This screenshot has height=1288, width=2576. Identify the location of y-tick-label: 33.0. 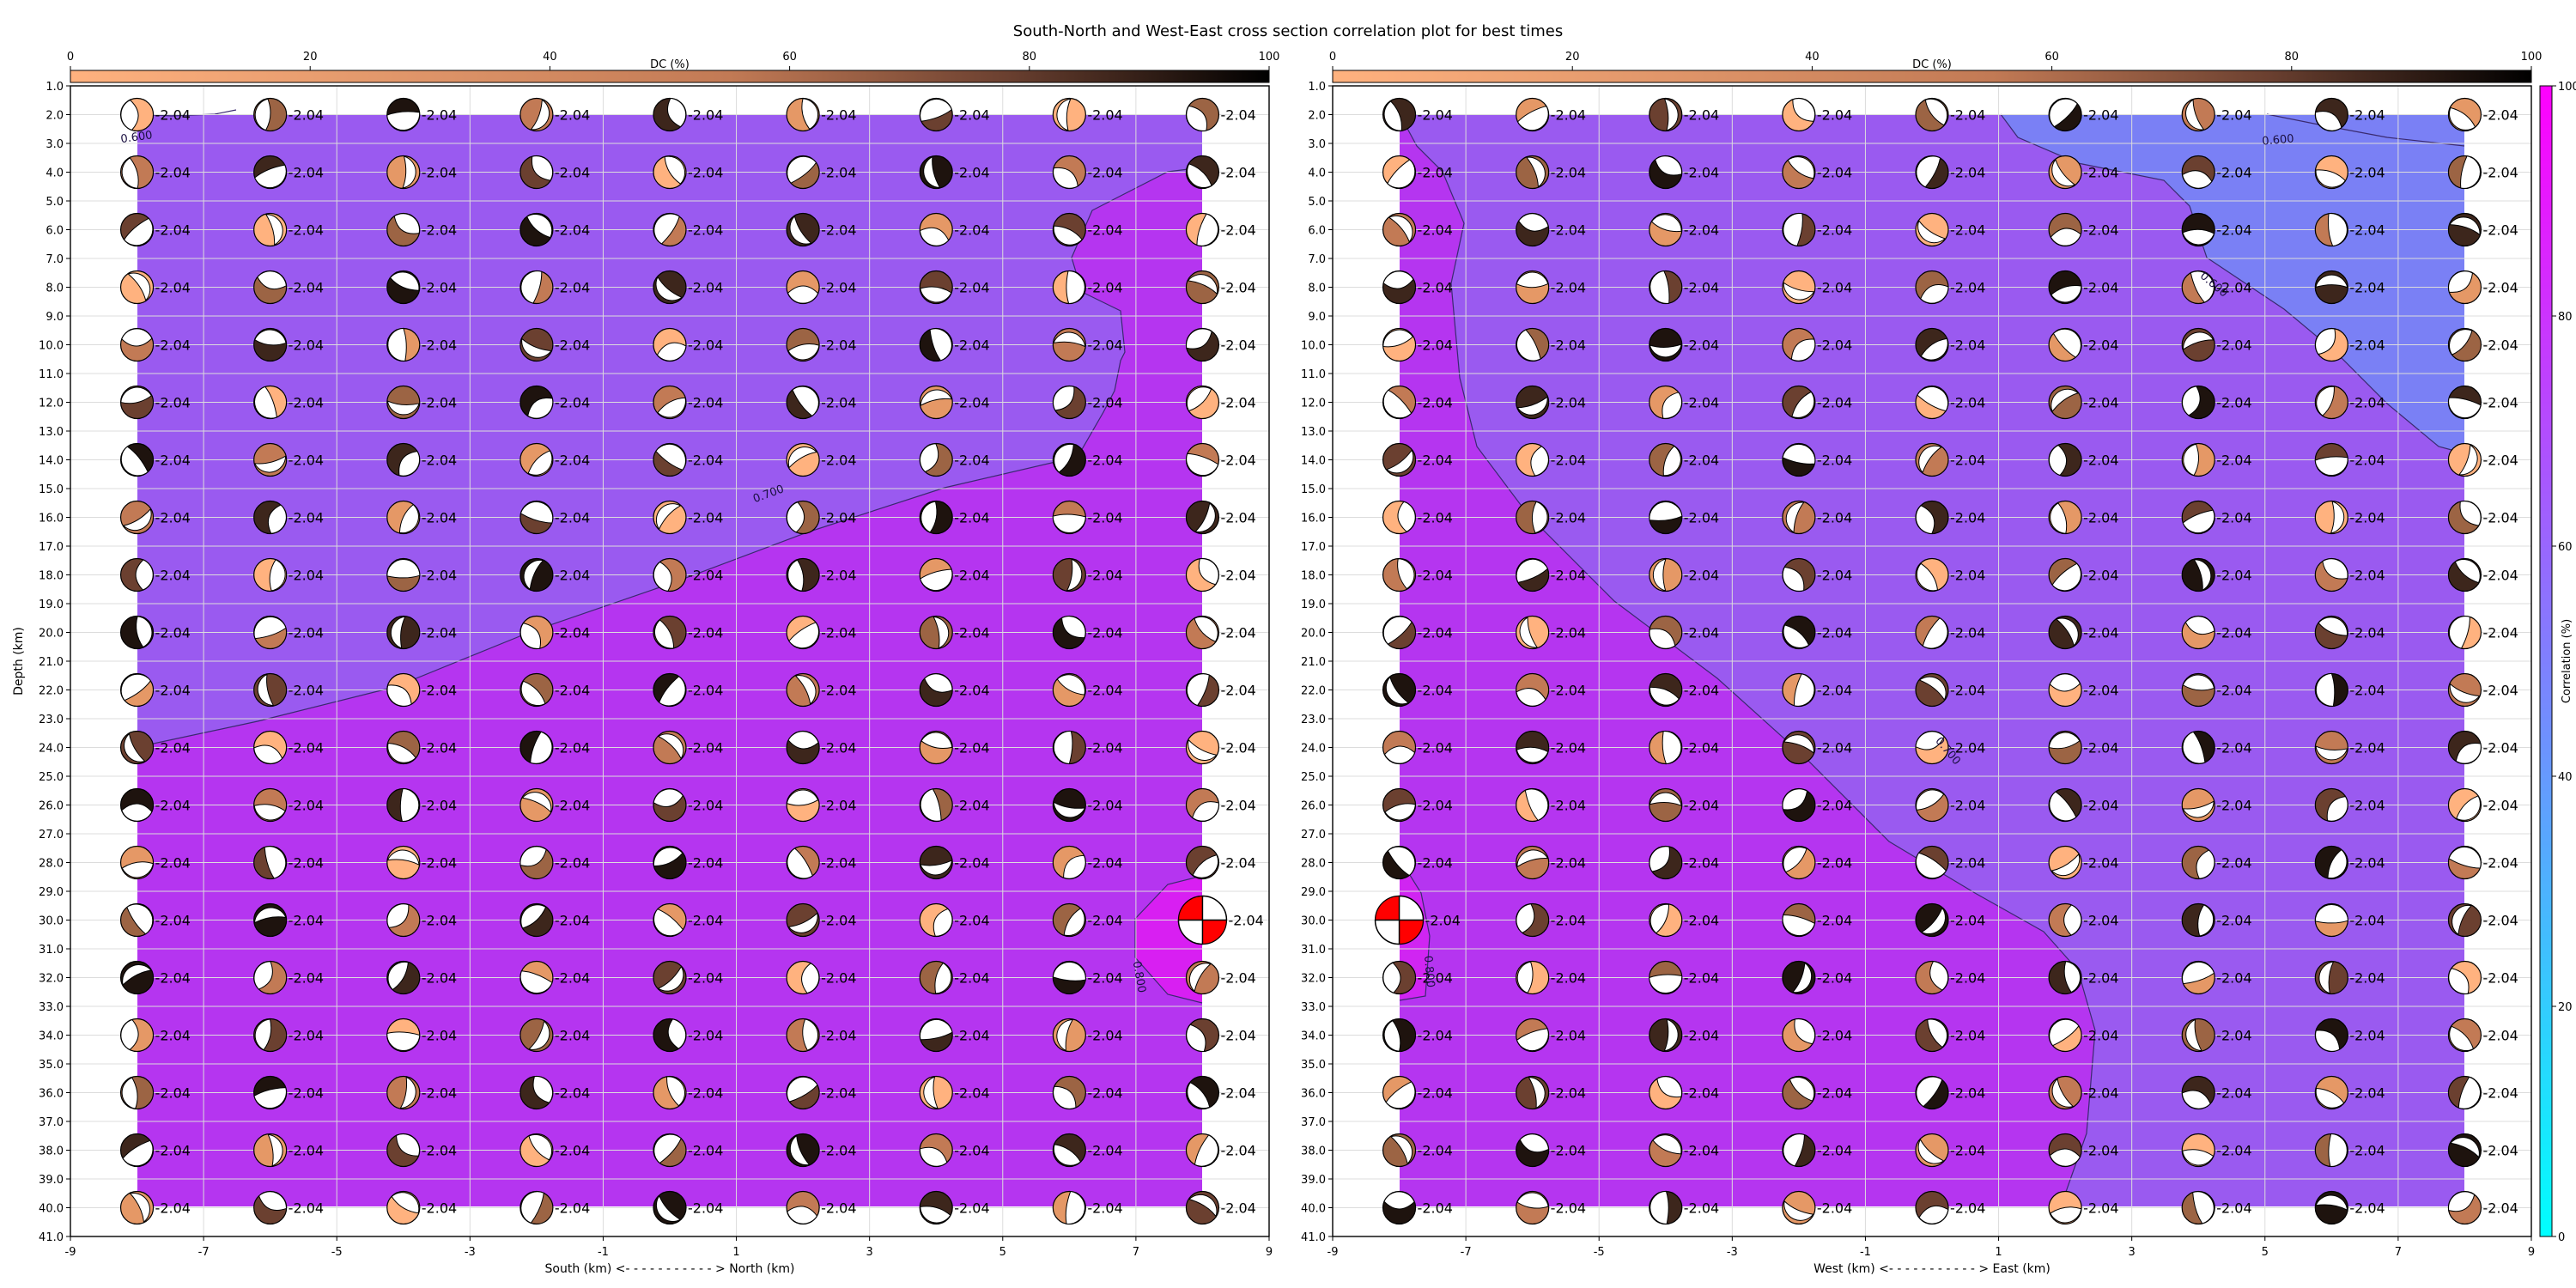
(1313, 1007).